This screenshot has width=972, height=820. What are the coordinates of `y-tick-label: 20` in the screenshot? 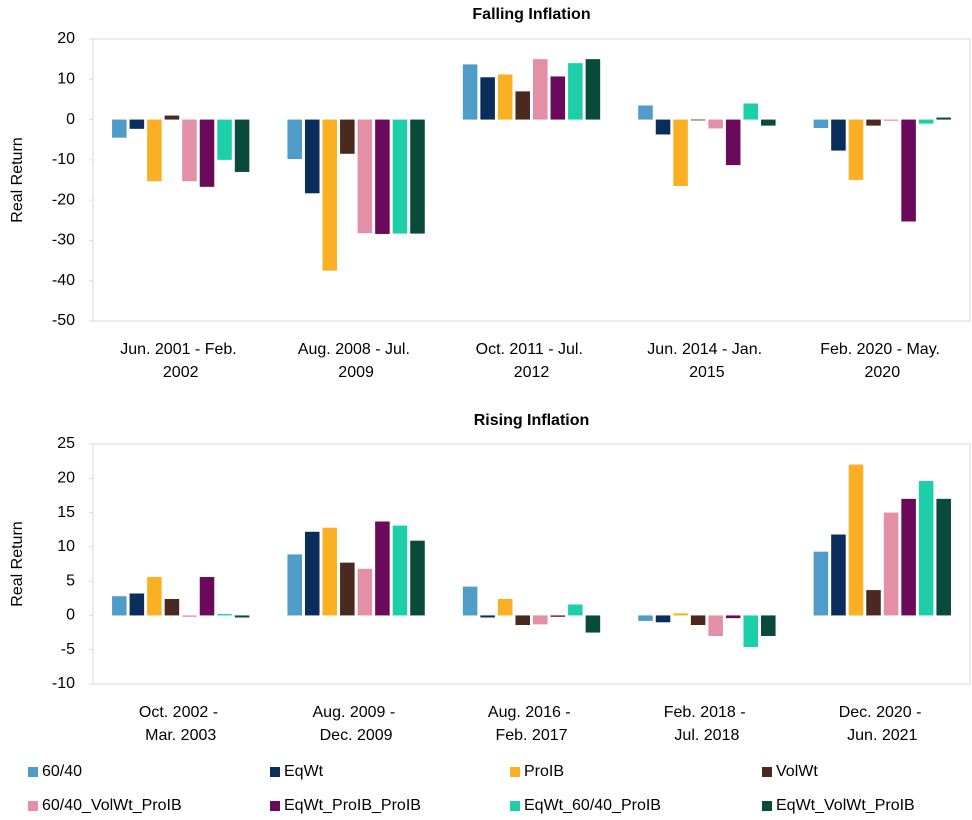 It's located at (66, 38).